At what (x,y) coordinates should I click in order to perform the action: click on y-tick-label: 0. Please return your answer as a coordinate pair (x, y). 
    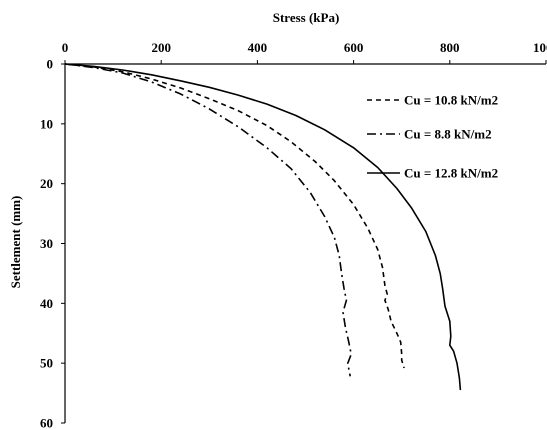
    Looking at the image, I should click on (50, 64).